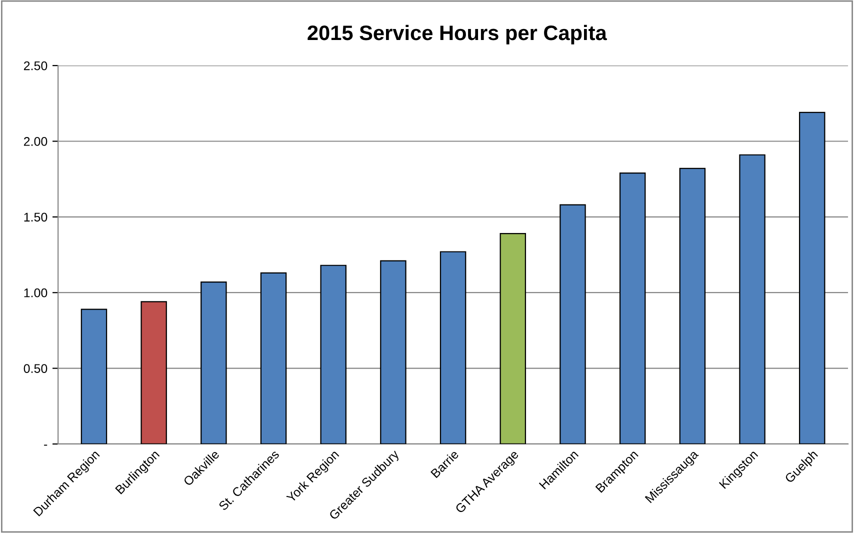  Describe the element at coordinates (46, 445) in the screenshot. I see `y-tick-label: -` at that location.